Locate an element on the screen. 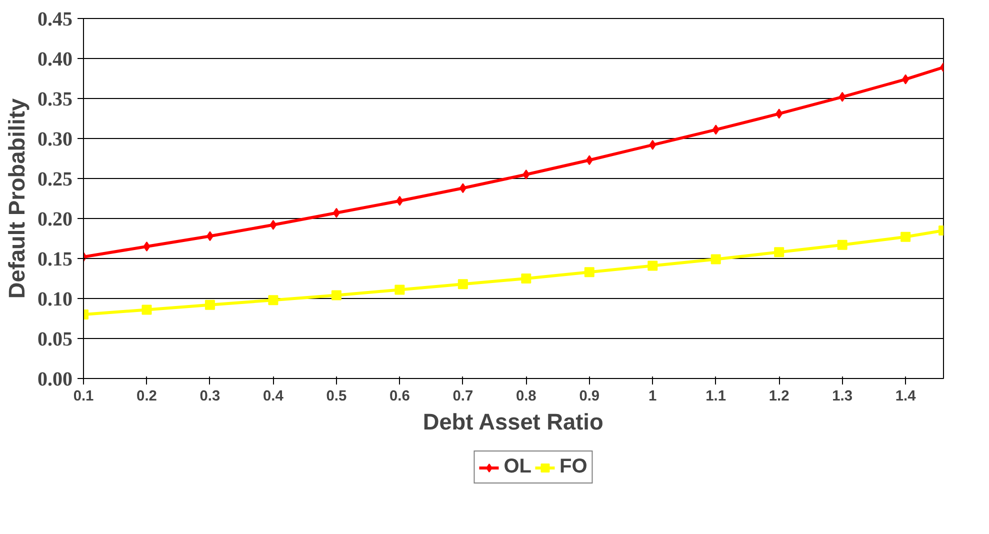  x-tick-label: 1.1 is located at coordinates (716, 396).